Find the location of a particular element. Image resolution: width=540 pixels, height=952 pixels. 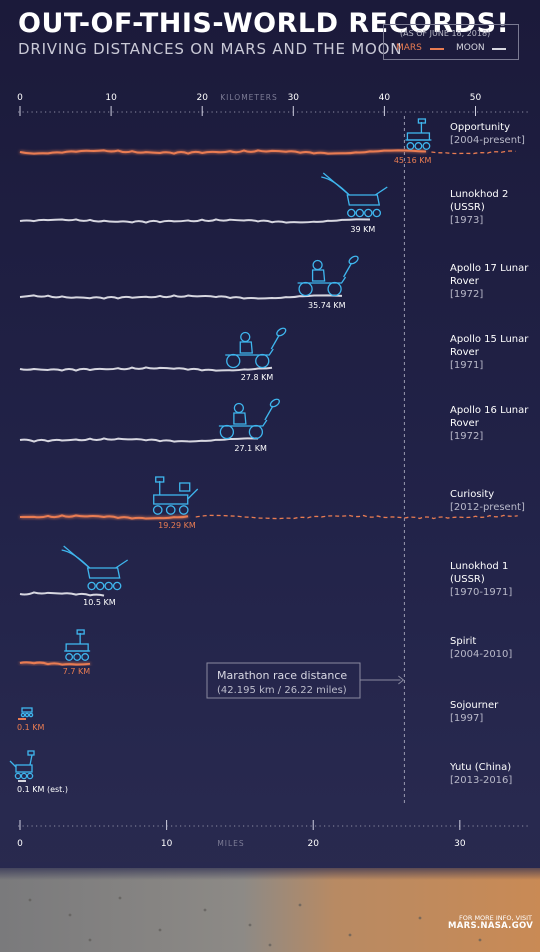

rover-label: Lunokhod 1 (USSR) [1970-1971] is located at coordinates (494, 579).